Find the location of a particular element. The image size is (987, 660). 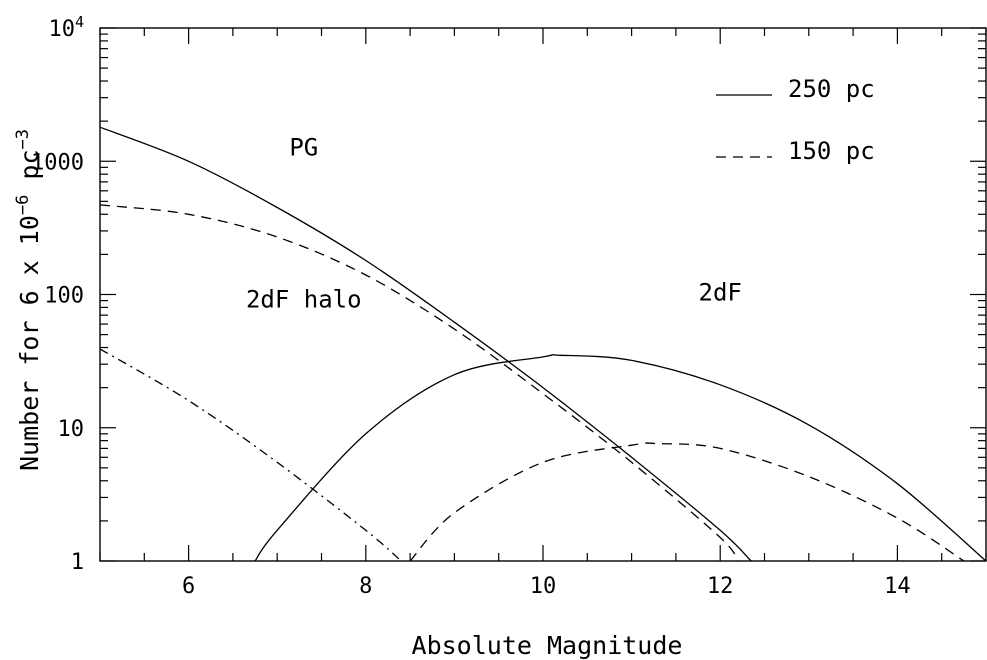

series-line-2df-dashed is located at coordinates (687, 502).